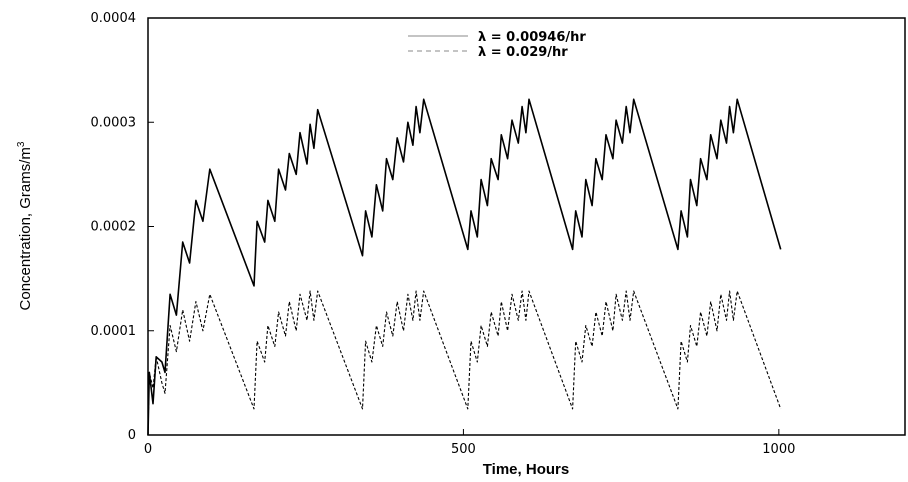 This screenshot has width=908, height=482. What do you see at coordinates (21, 144) in the screenshot?
I see `y-axis-title-superscript: 3` at bounding box center [21, 144].